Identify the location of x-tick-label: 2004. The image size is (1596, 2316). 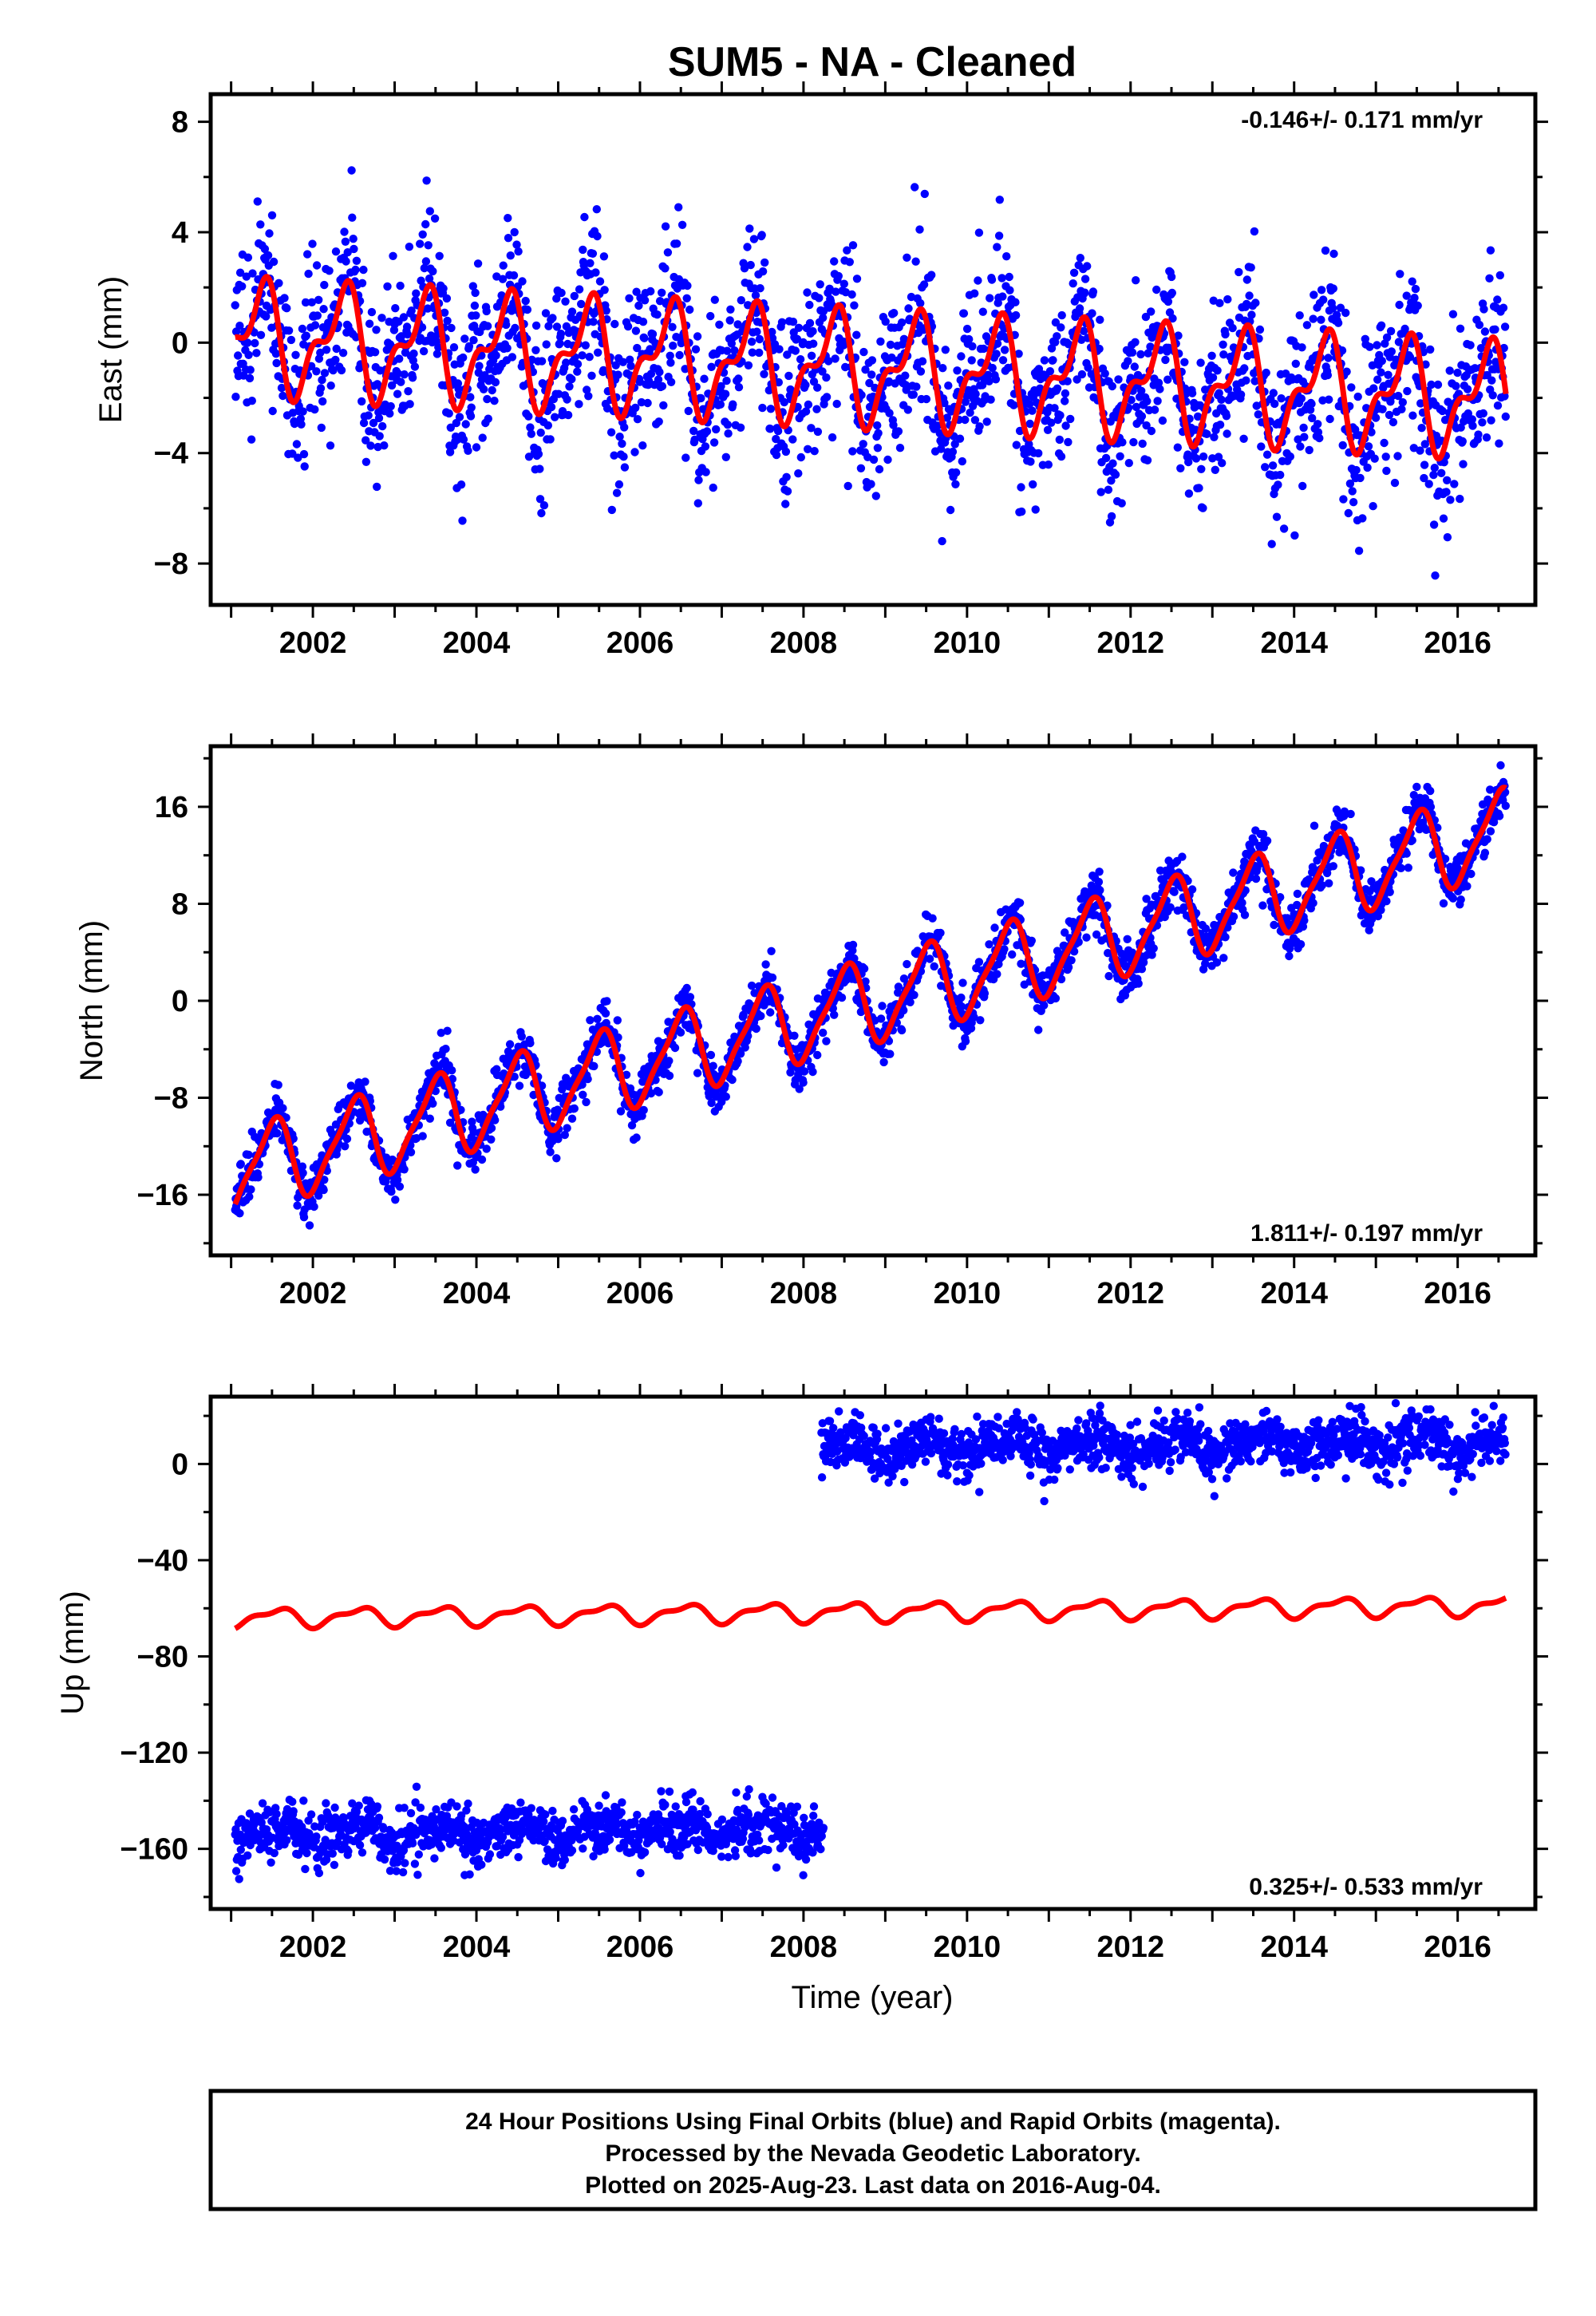
(477, 643).